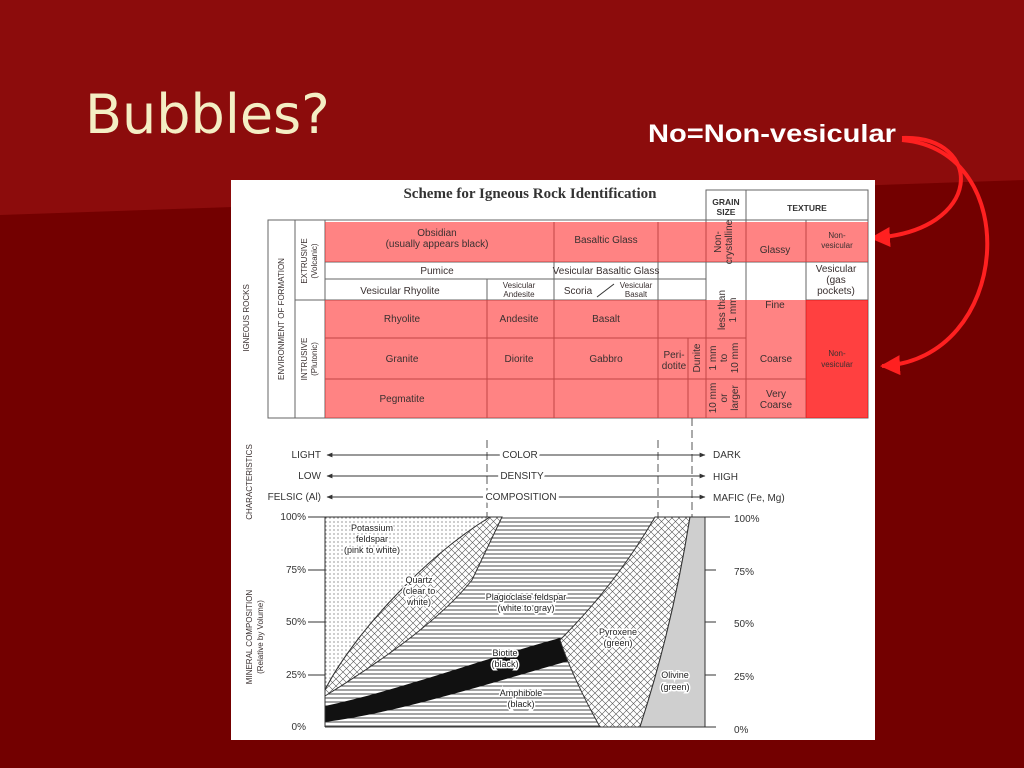  Describe the element at coordinates (674, 366) in the screenshot. I see `rock-name: dotite` at that location.